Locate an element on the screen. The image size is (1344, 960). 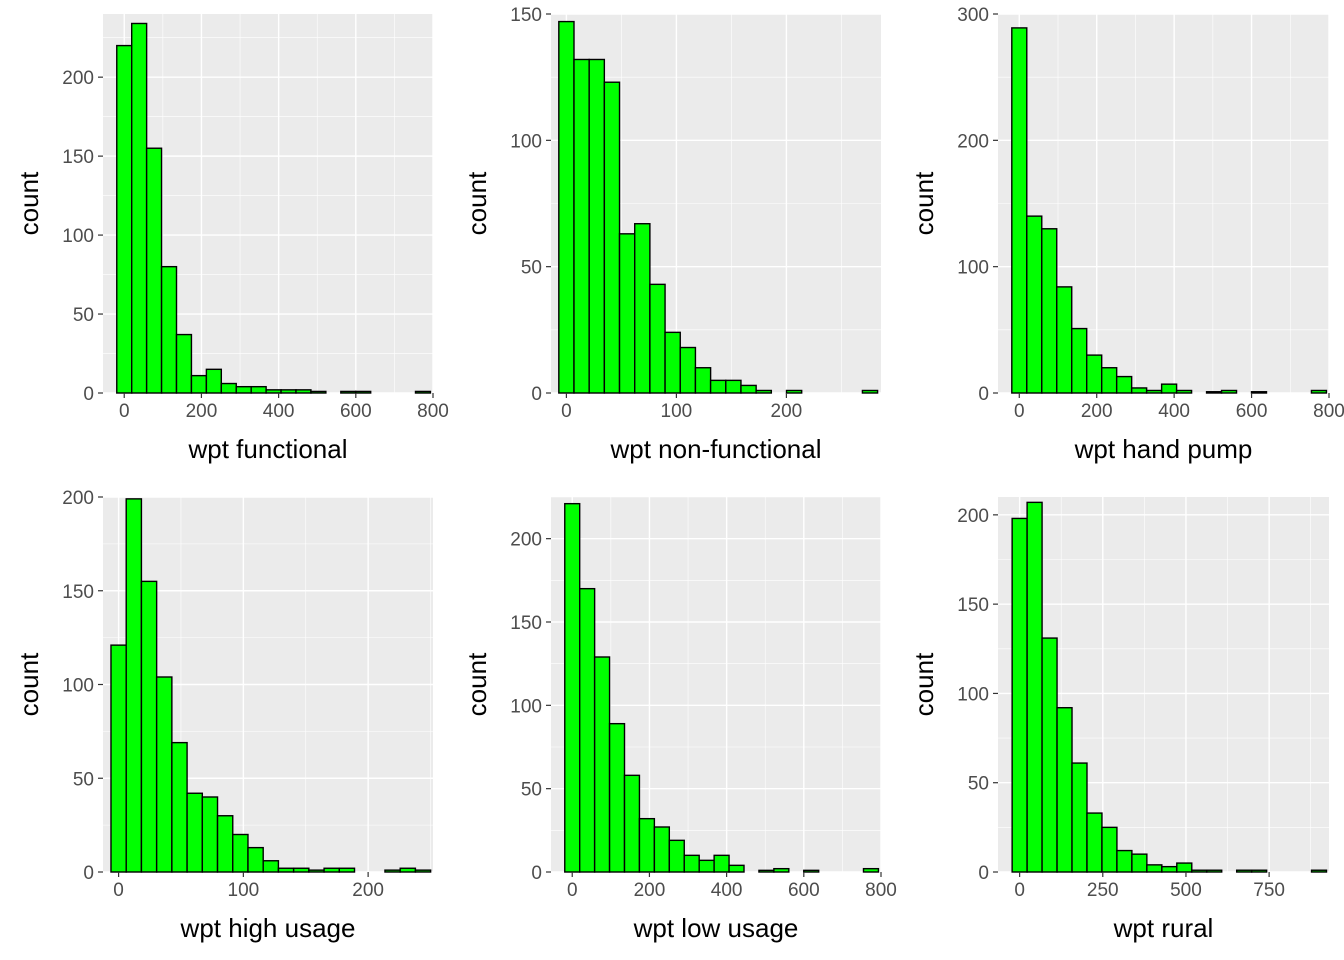
histogram-panel-6: 0 250 500 750 0 50 100 150 200 wpt rural count is located at coordinates (1119, 720).